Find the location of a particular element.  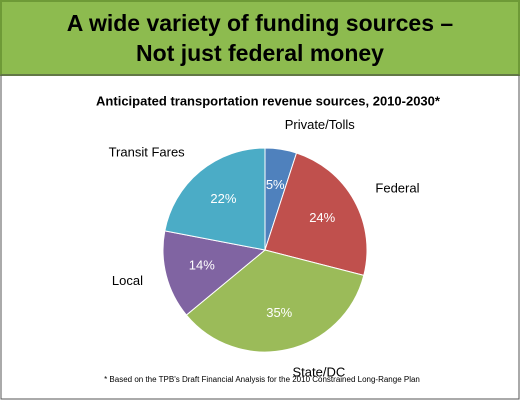

header-line: Not just federal money is located at coordinates (260, 53).